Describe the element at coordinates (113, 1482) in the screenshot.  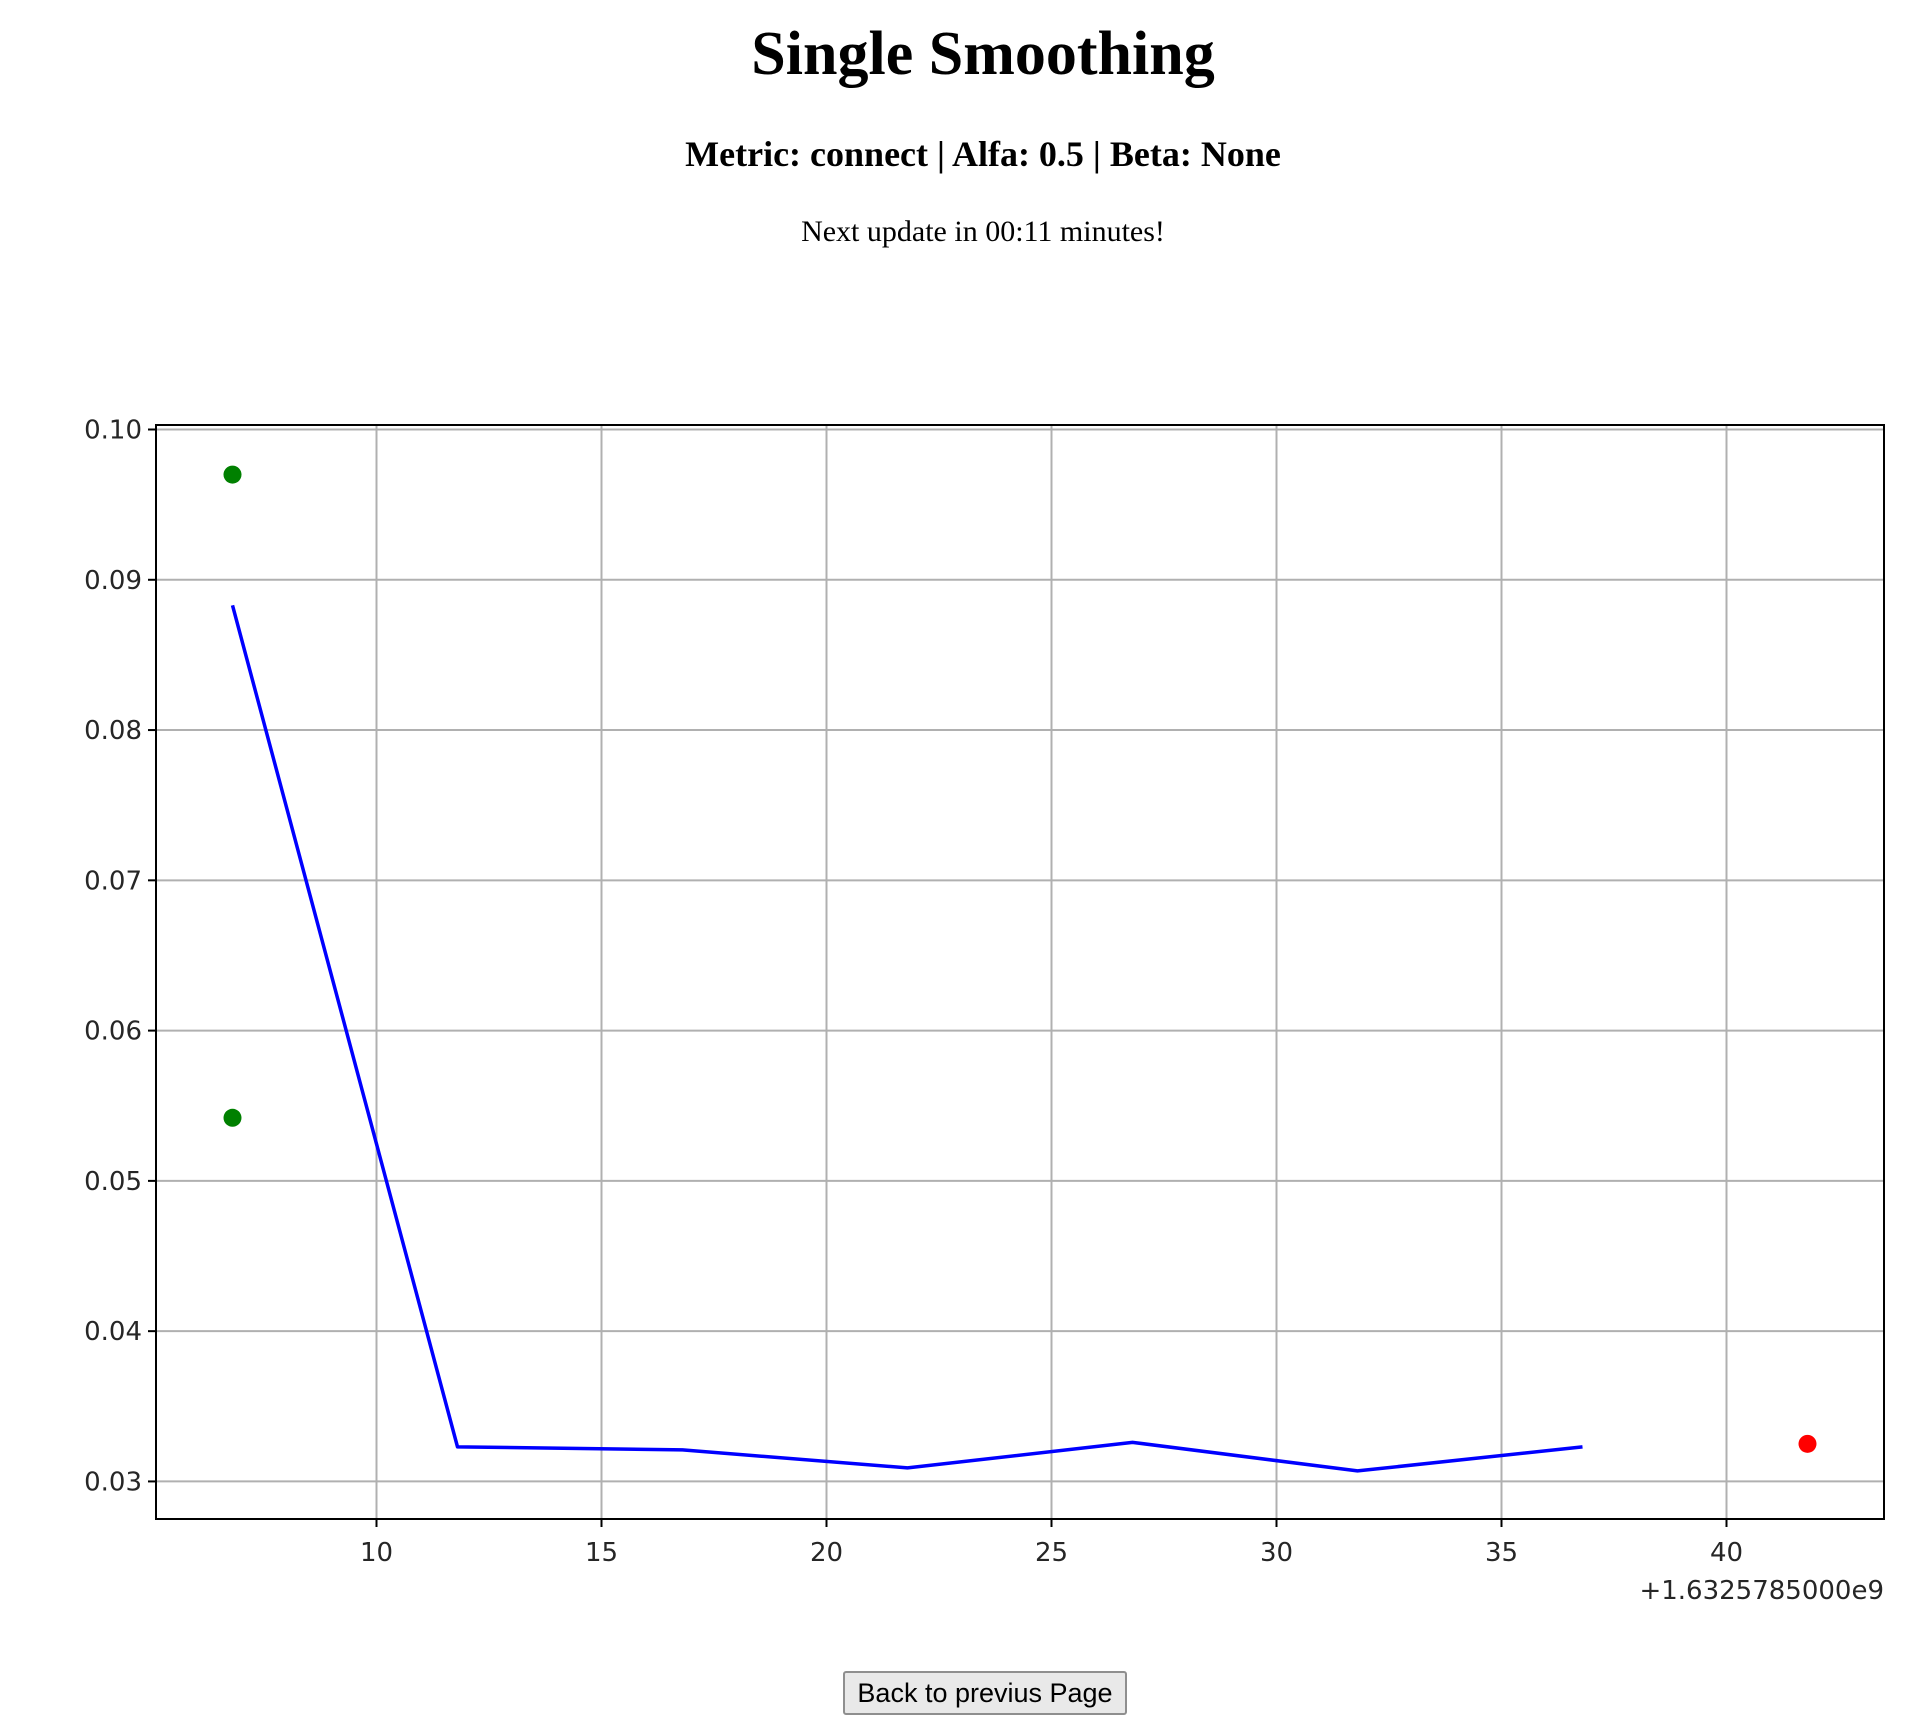
I see `y-tick-label: 0.03` at that location.